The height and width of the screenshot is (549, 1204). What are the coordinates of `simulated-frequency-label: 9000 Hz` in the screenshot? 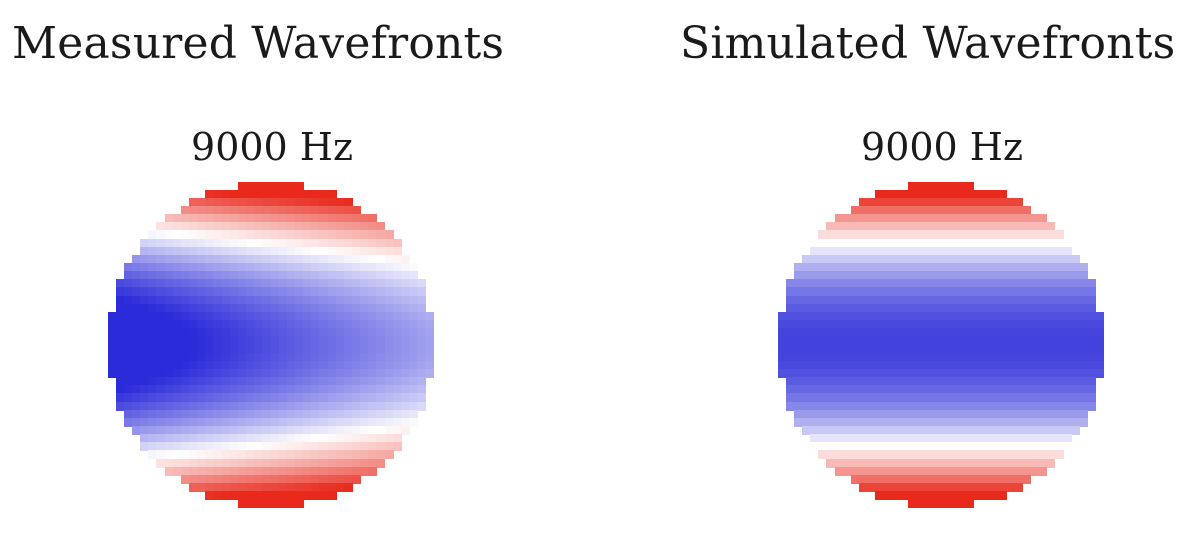 It's located at (942, 147).